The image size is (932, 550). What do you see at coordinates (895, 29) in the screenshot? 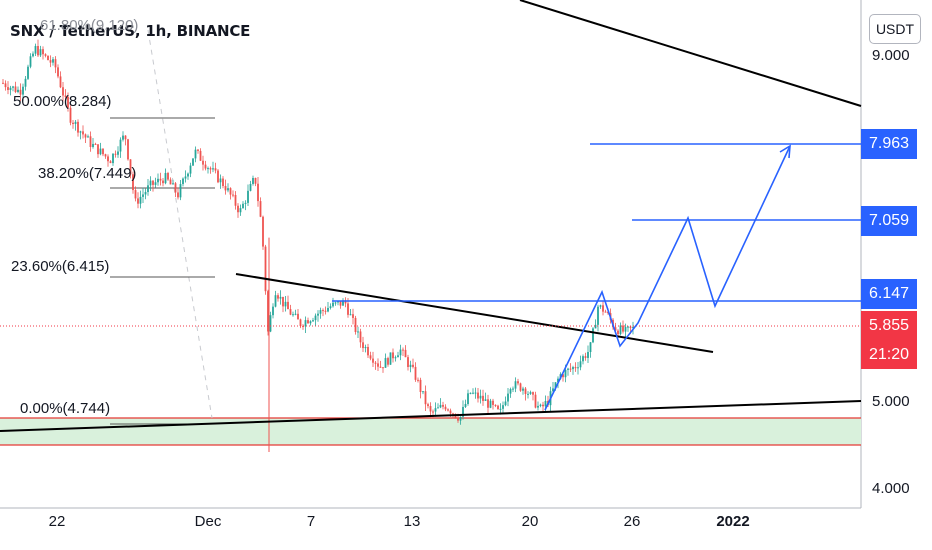
I see `currency-button: USDT` at bounding box center [895, 29].